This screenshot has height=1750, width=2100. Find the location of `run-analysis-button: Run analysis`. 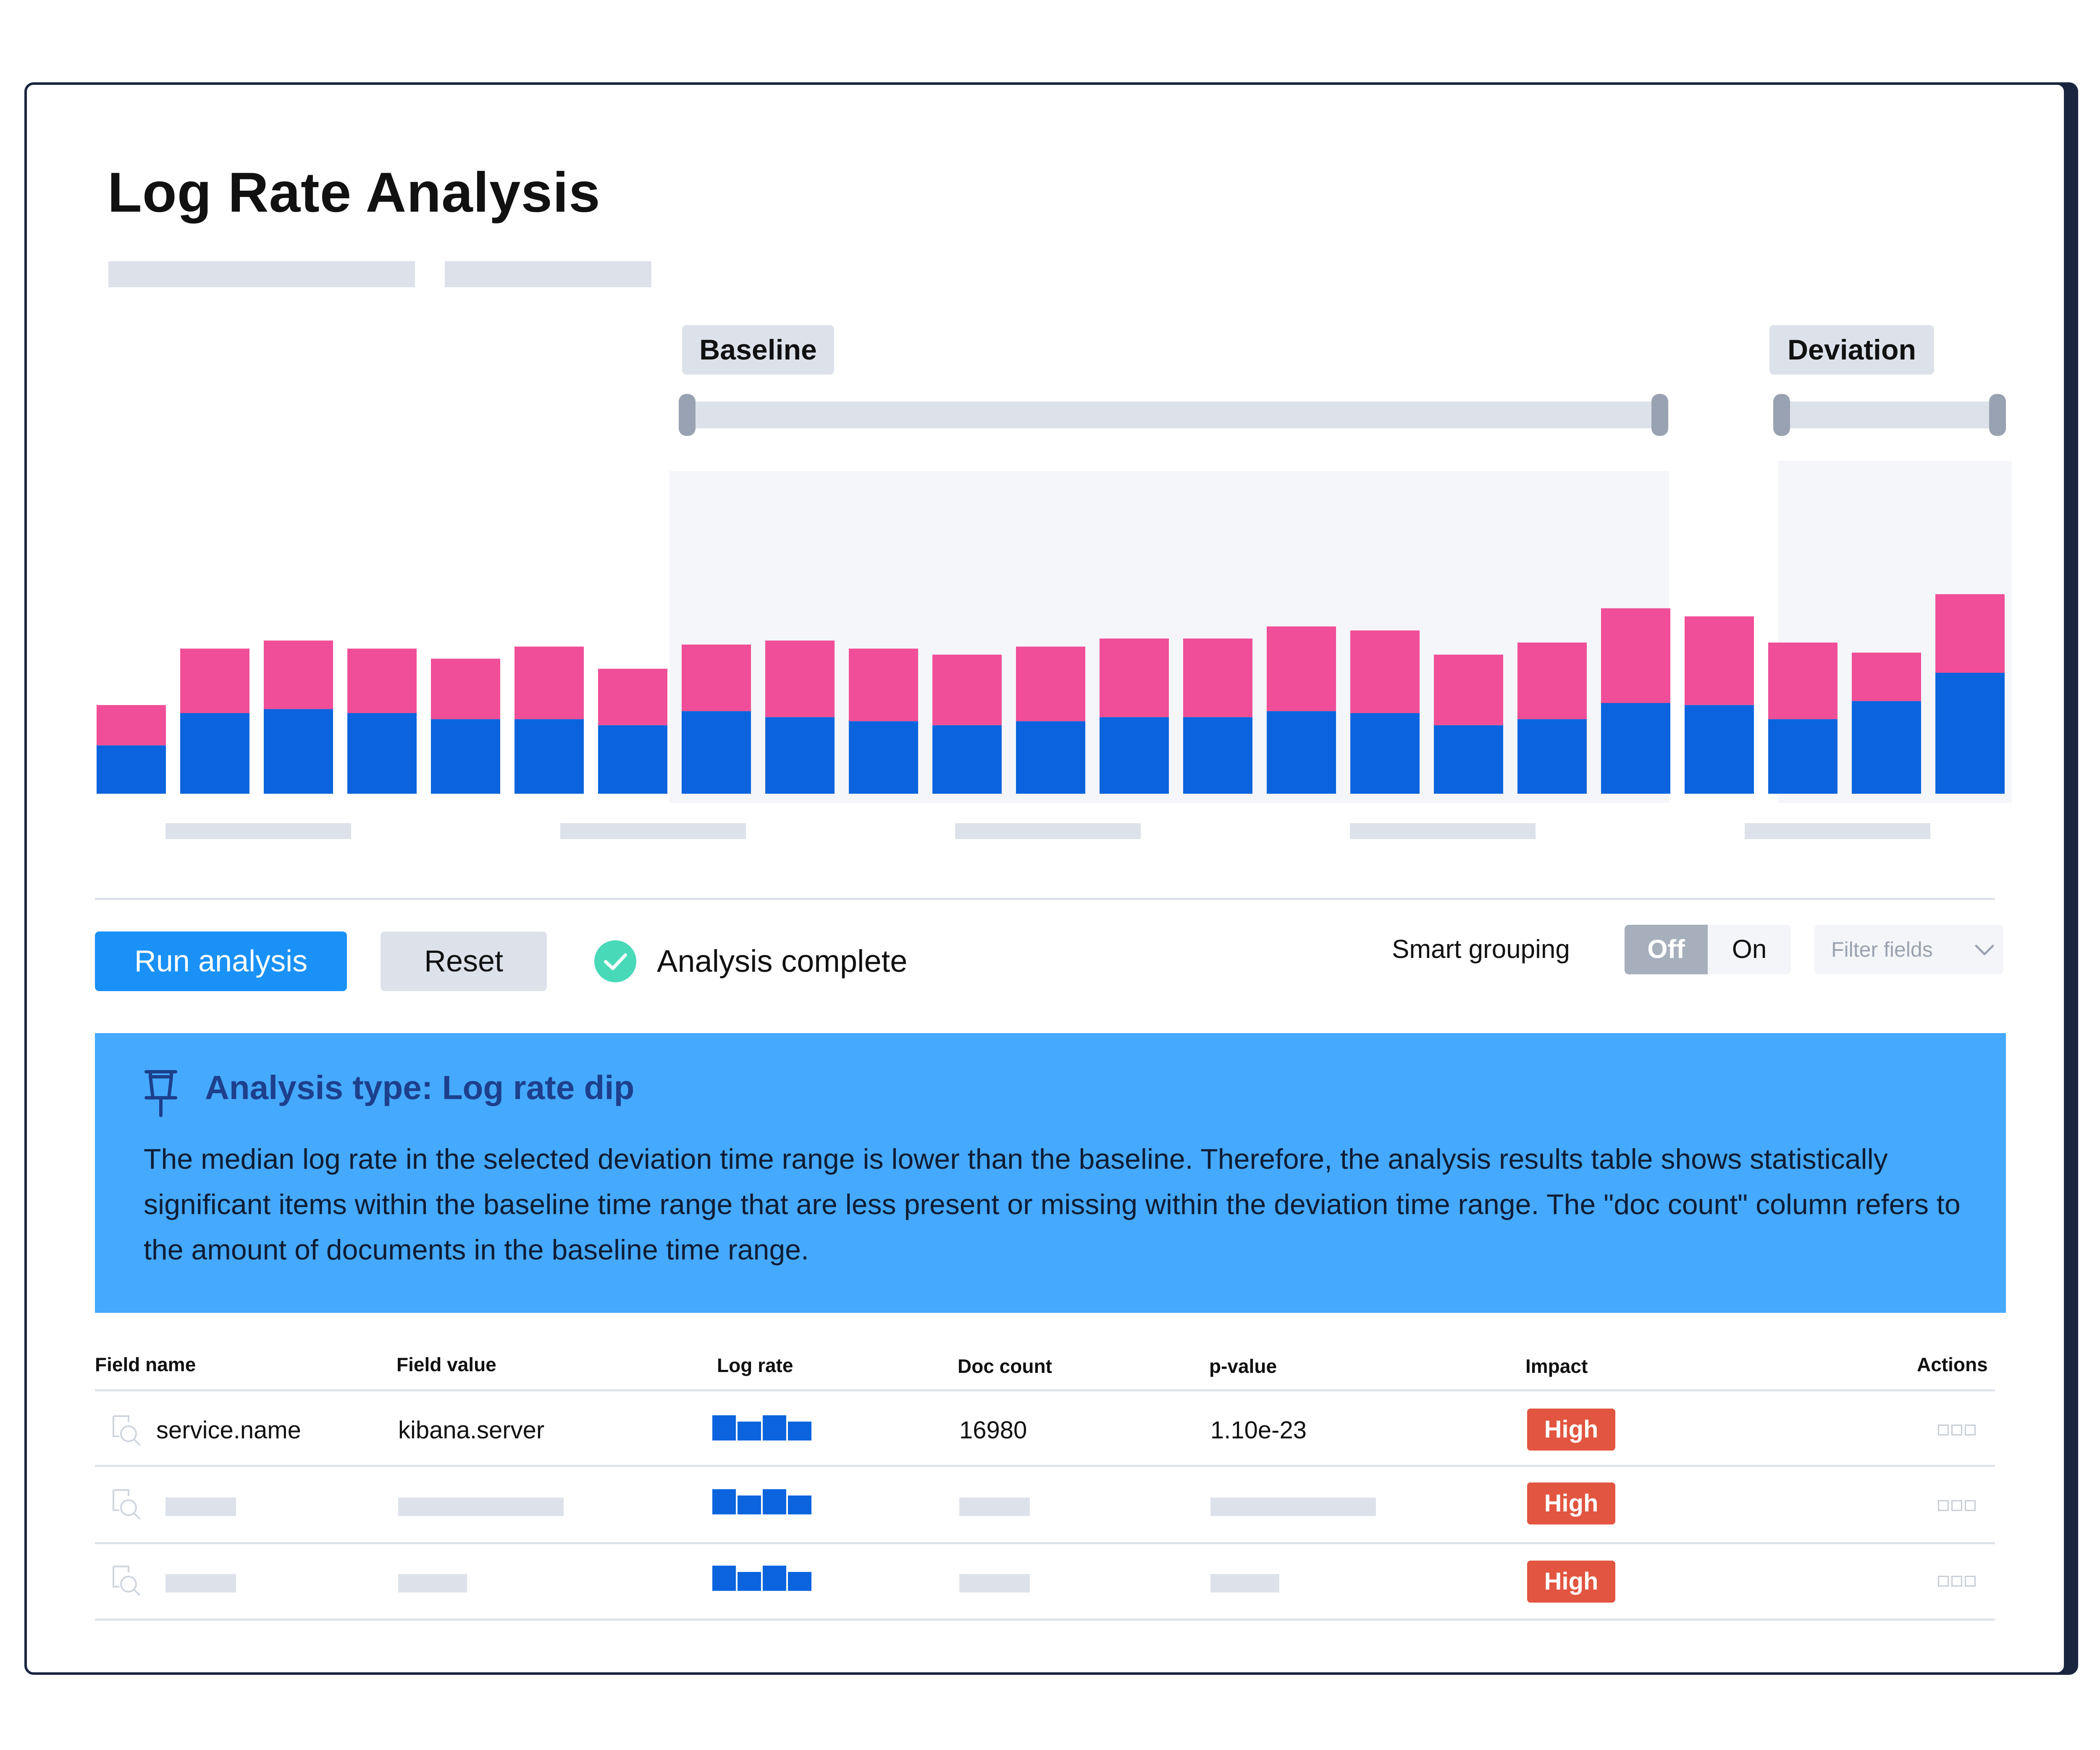

run-analysis-button: Run analysis is located at coordinates (221, 961).